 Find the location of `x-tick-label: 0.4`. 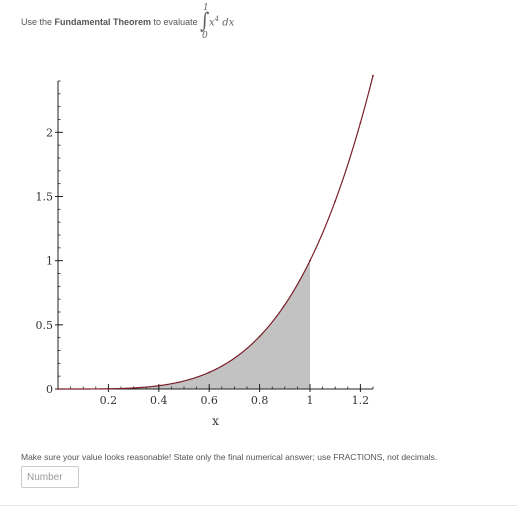

x-tick-label: 0.4 is located at coordinates (159, 400).